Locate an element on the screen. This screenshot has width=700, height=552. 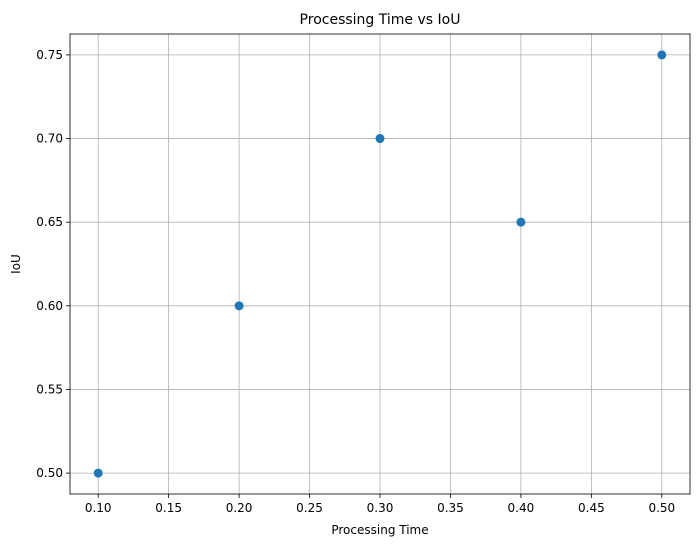
x-tick-label: 0.40 is located at coordinates (521, 508).